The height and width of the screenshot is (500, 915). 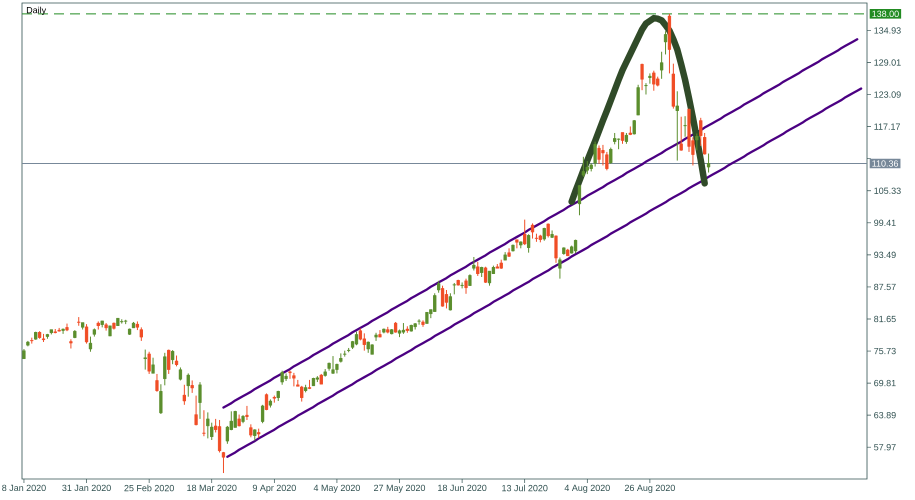 What do you see at coordinates (885, 415) in the screenshot?
I see `y-tick-label: 63.89` at bounding box center [885, 415].